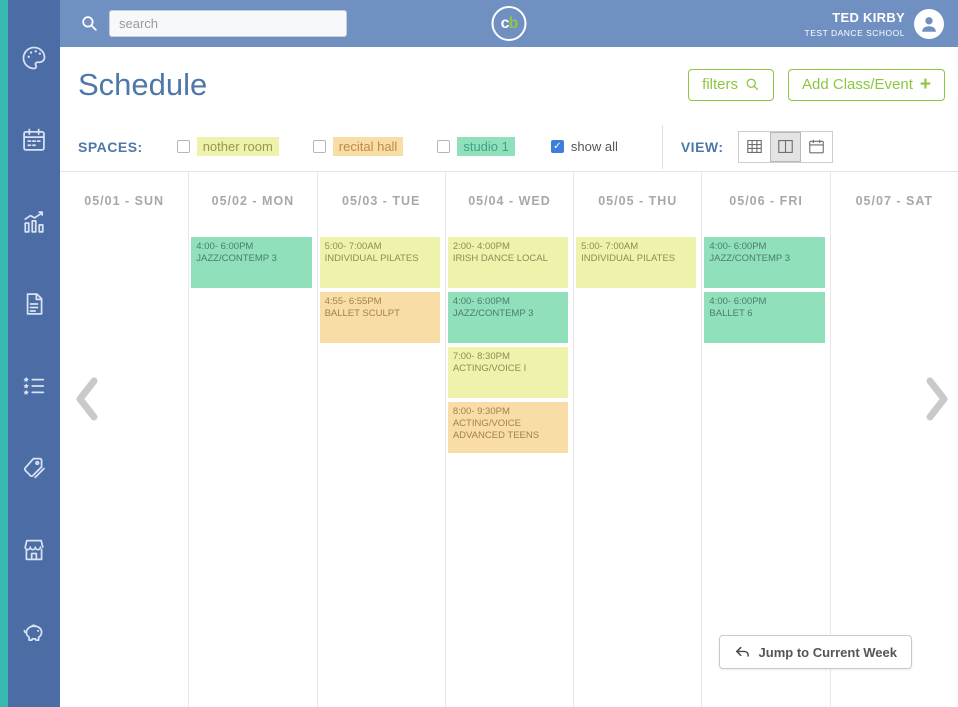 This screenshot has width=958, height=707. What do you see at coordinates (4, 353) in the screenshot?
I see `teal-edge-strip` at bounding box center [4, 353].